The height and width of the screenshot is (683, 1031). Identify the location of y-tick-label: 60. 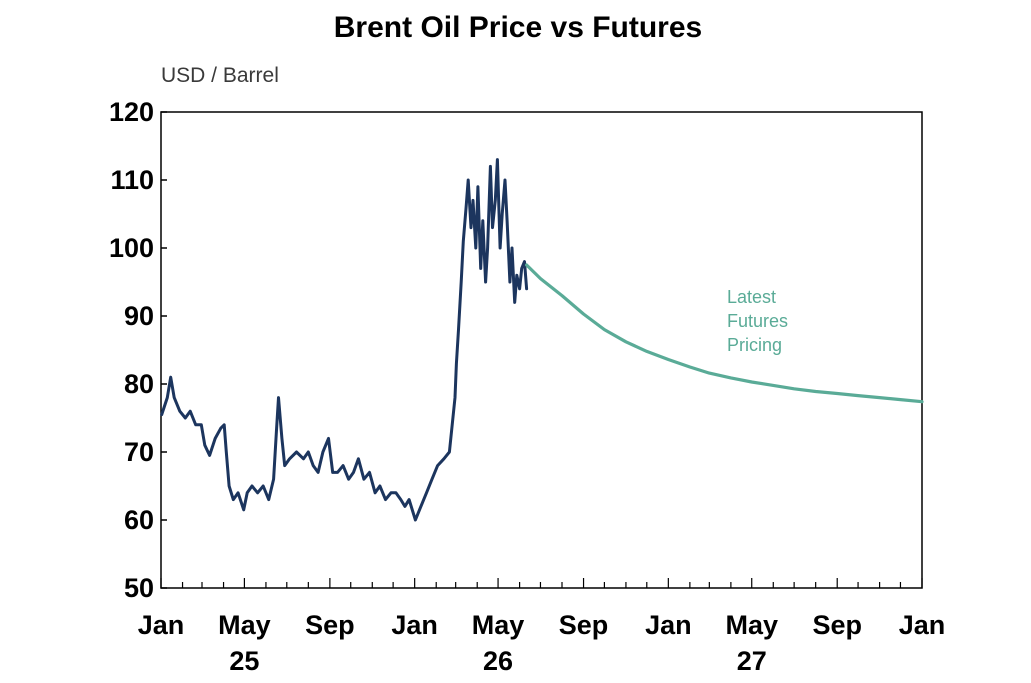
(139, 520).